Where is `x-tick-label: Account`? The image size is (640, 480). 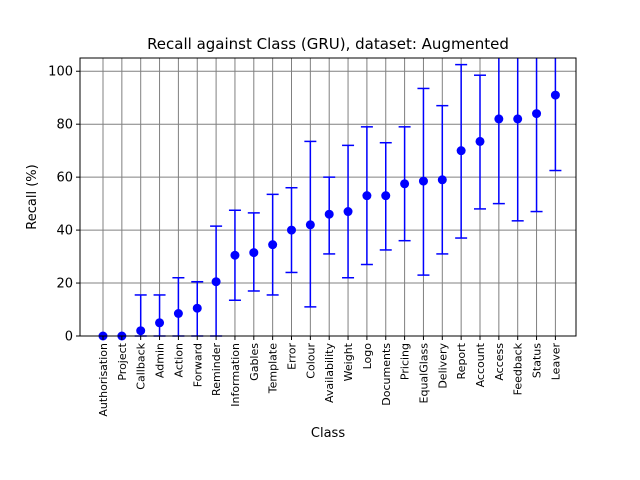 x-tick-label: Account is located at coordinates (480, 364).